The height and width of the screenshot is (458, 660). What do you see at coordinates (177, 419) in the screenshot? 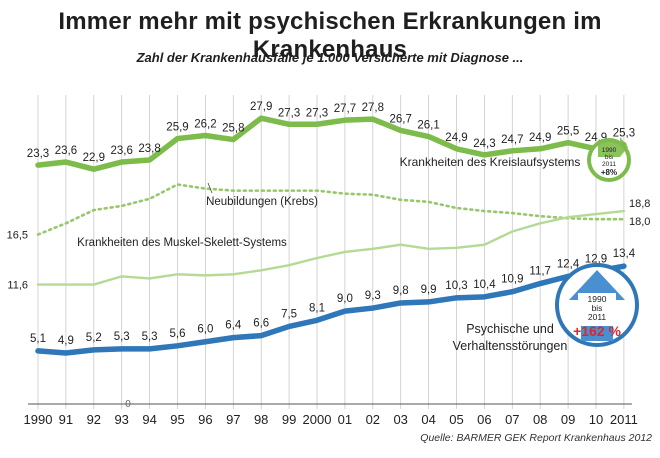
I see `x-tick-label: 95` at bounding box center [177, 419].